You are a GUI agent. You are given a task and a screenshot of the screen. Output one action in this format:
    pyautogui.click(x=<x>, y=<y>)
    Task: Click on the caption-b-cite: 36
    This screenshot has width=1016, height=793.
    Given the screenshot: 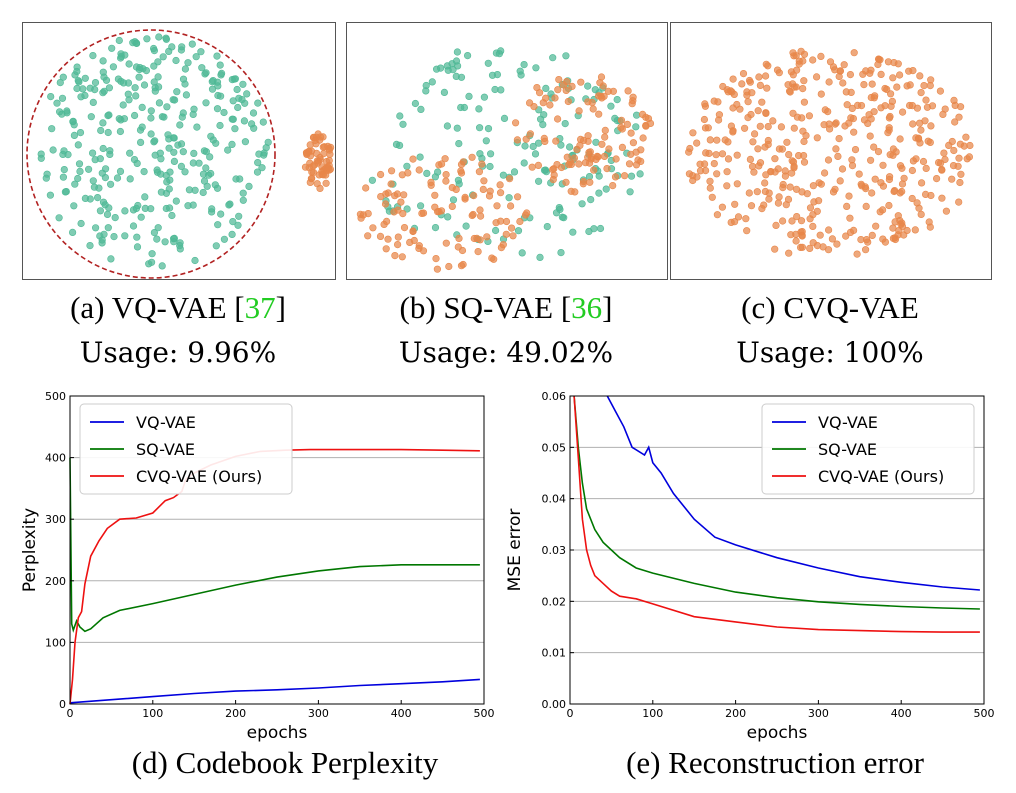 What is the action you would take?
    pyautogui.click(x=587, y=307)
    